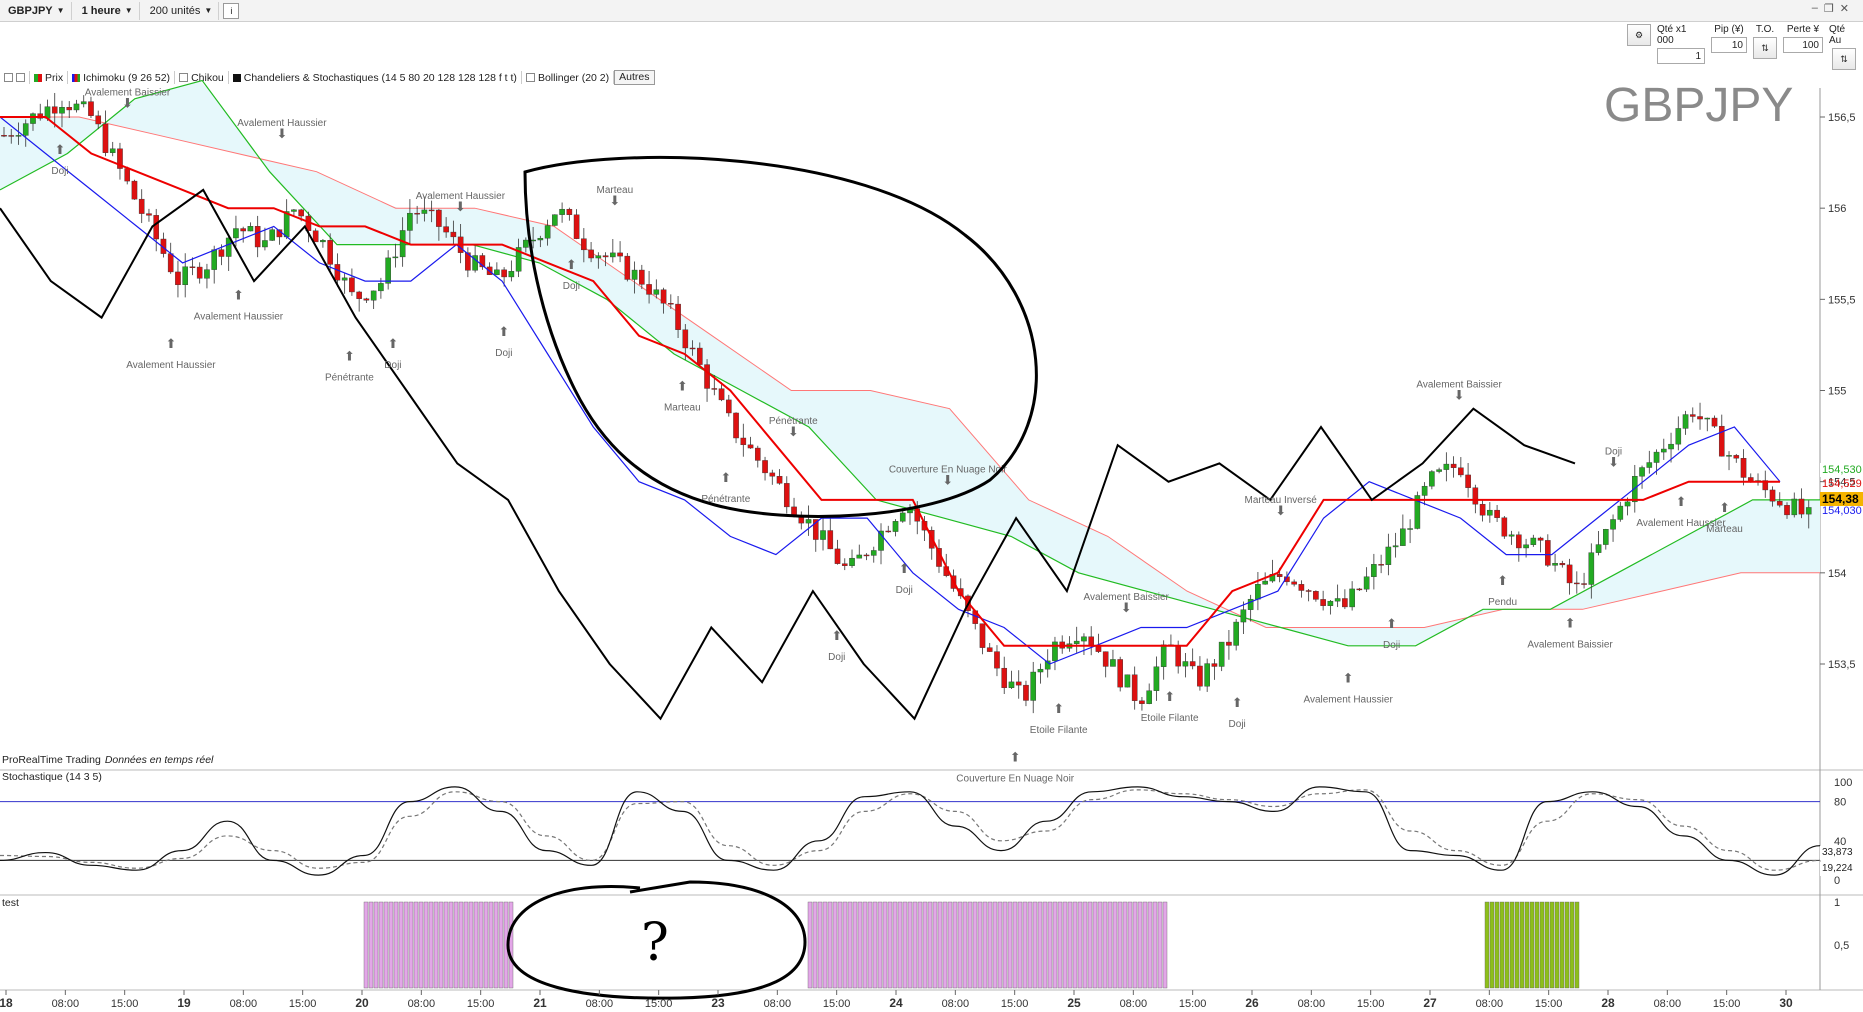  Describe the element at coordinates (108, 10) in the screenshot. I see `timeframe-select: 1 heure ▼` at that location.